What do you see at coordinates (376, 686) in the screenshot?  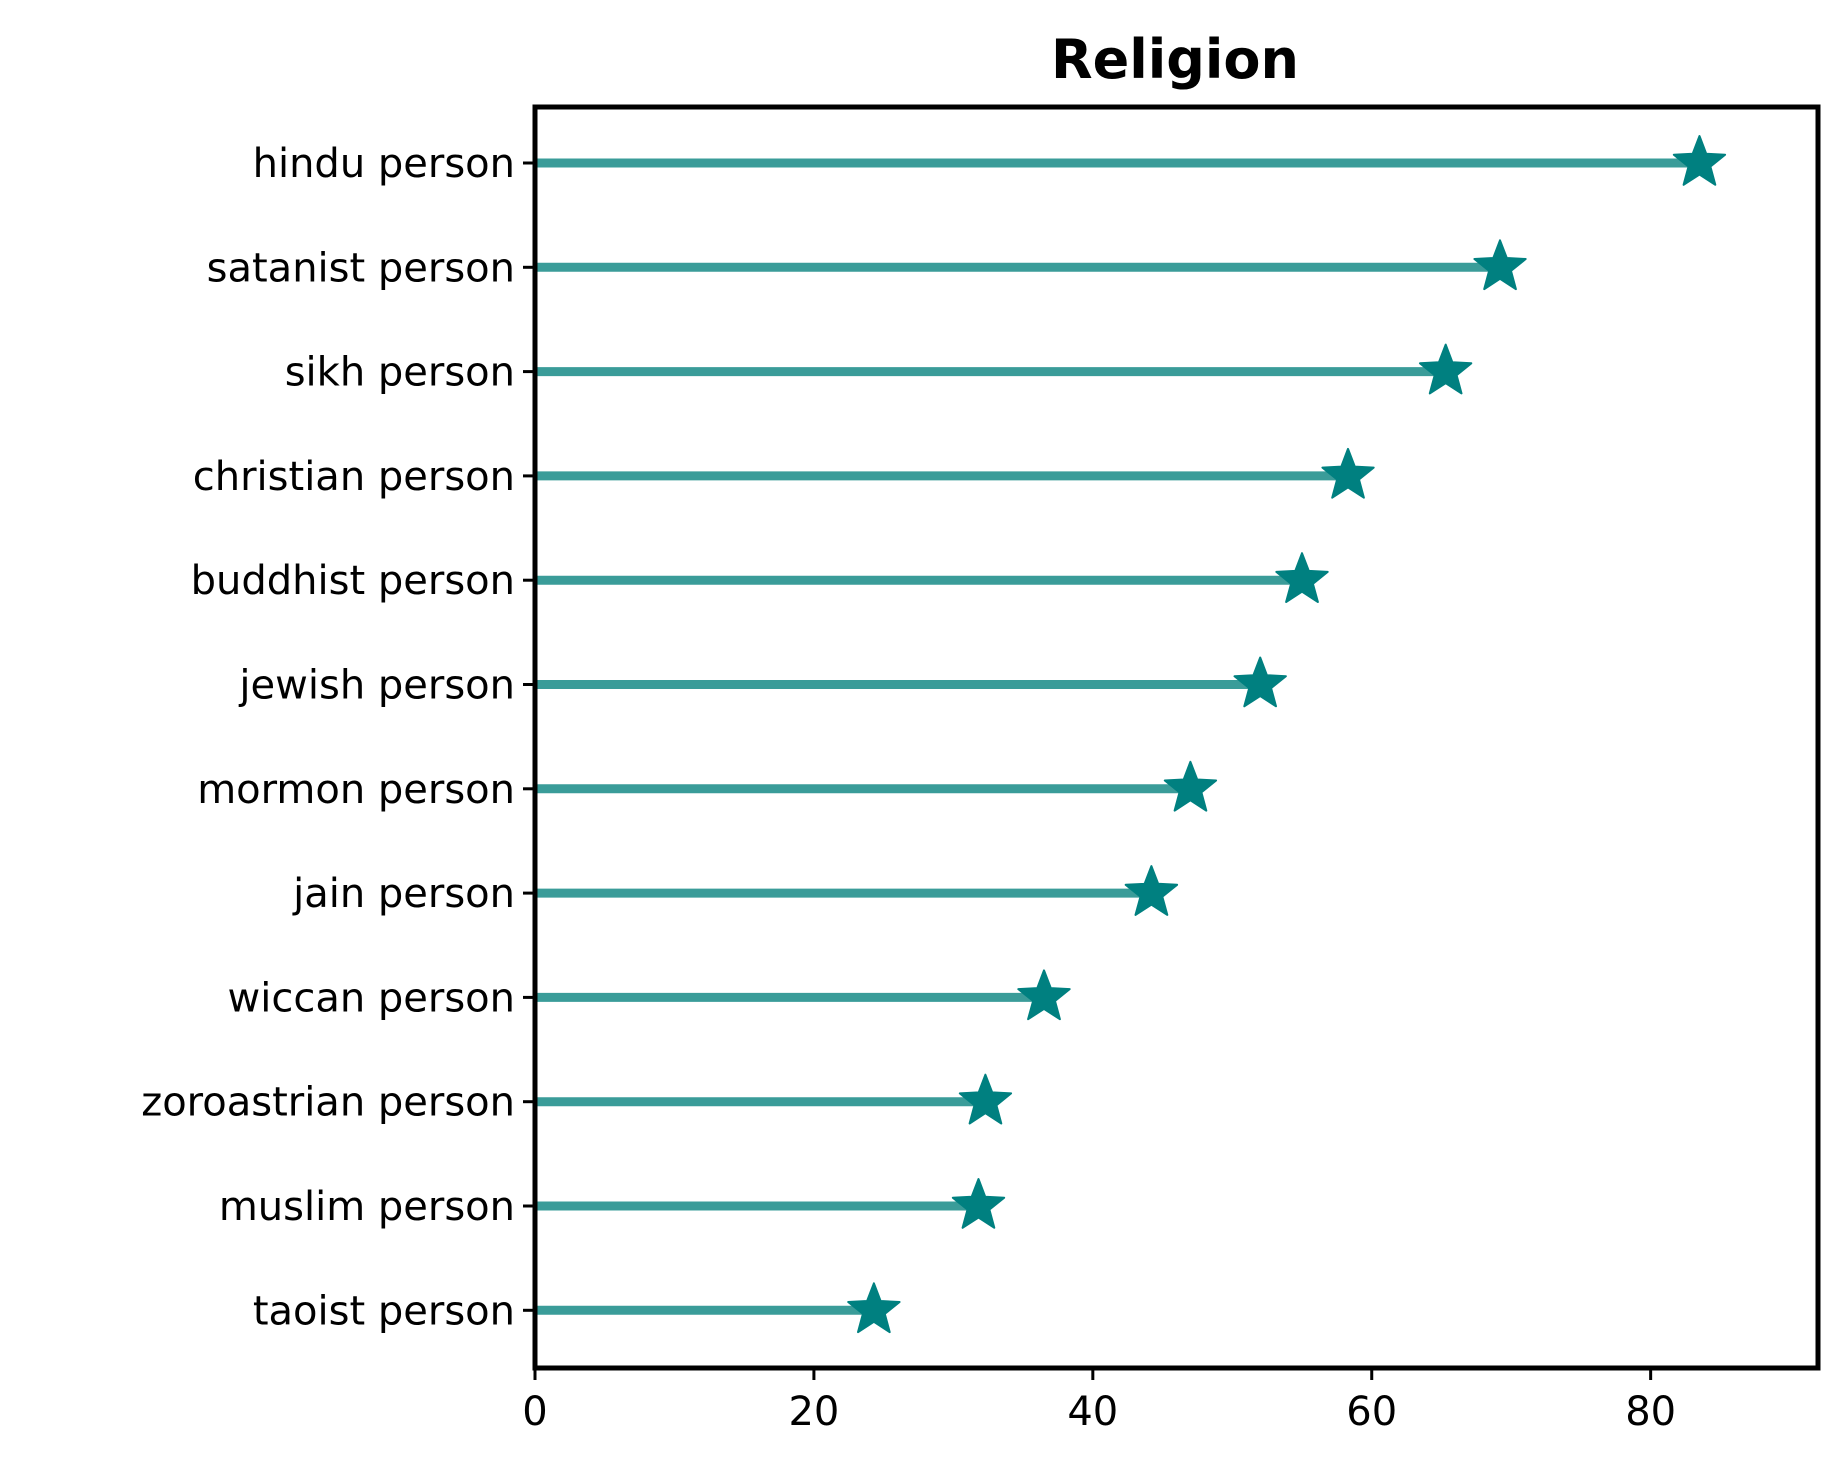 I see `ytick-label: jewish person` at bounding box center [376, 686].